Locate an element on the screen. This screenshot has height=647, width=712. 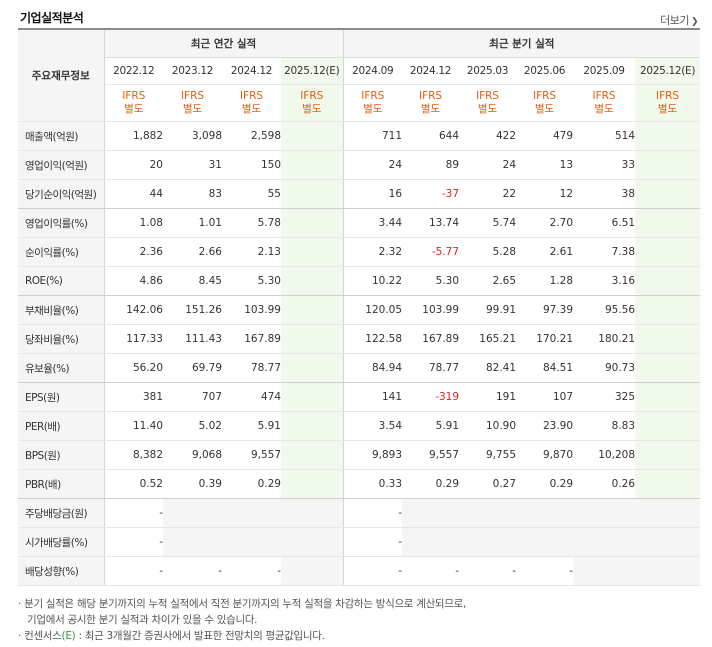
table-cell: 3.44 is located at coordinates (373, 223).